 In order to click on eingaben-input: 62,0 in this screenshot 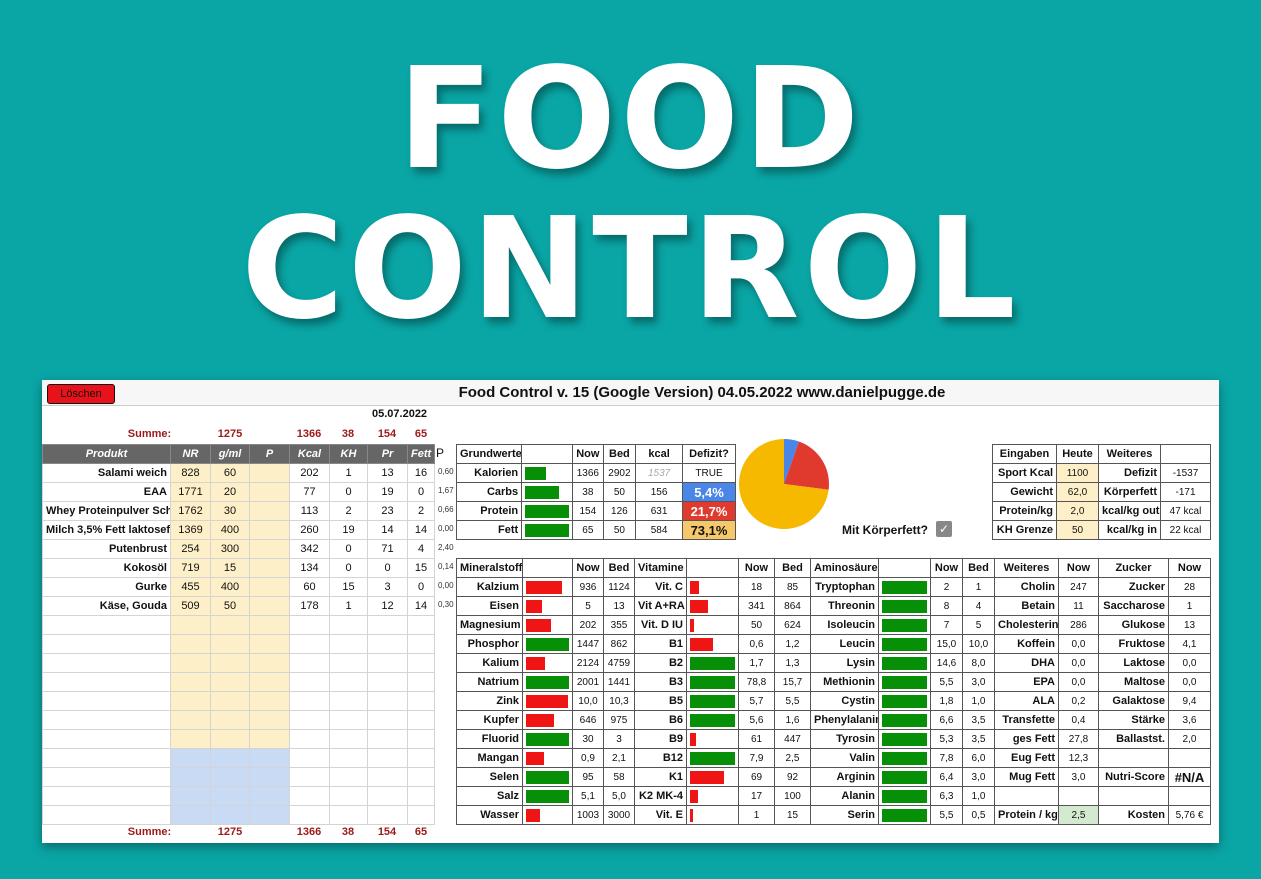, I will do `click(1077, 492)`.